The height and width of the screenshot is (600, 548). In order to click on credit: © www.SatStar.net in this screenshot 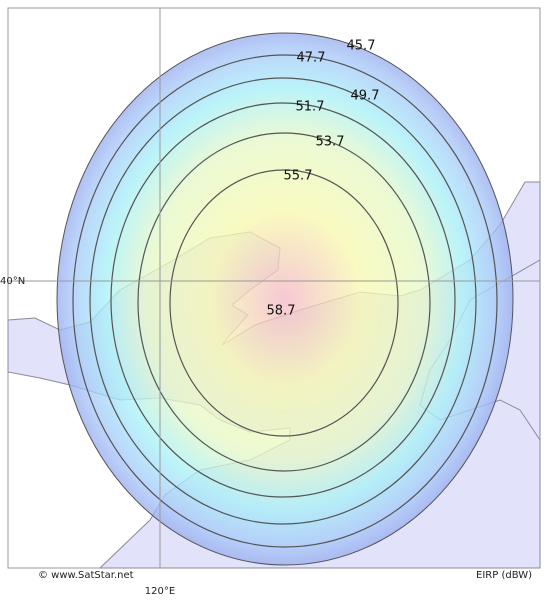, I will do `click(86, 575)`.